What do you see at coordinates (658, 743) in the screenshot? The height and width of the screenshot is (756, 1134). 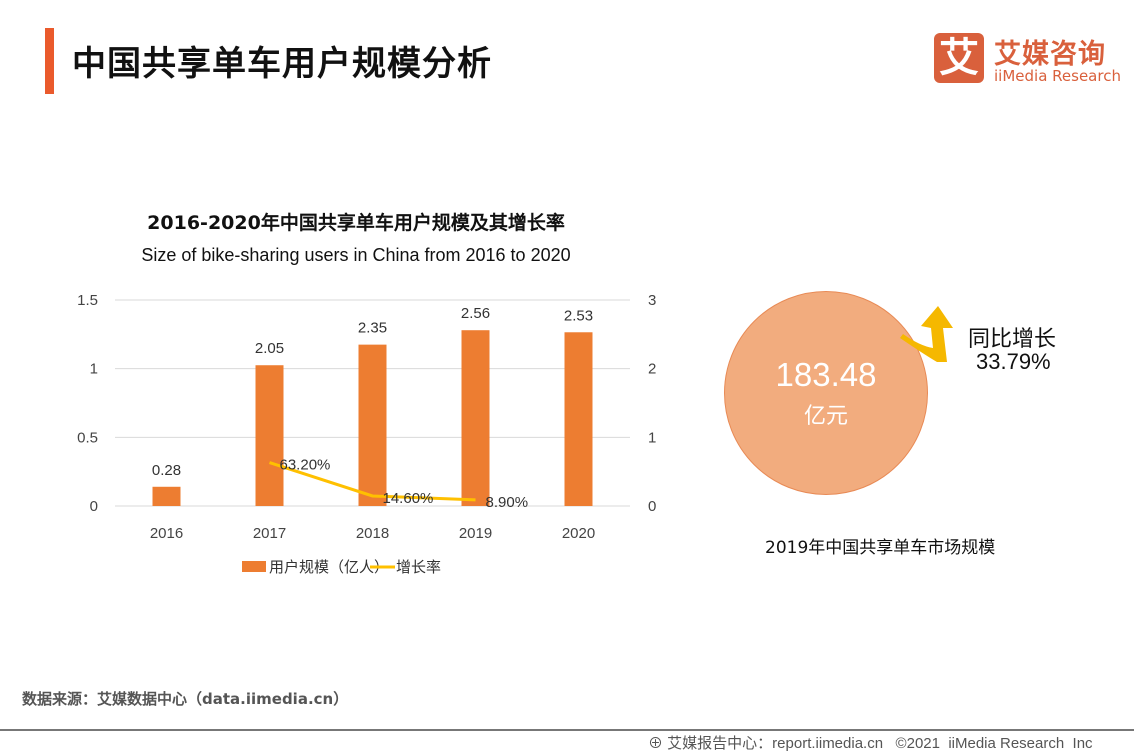 I see `globe-icon: ⊕` at bounding box center [658, 743].